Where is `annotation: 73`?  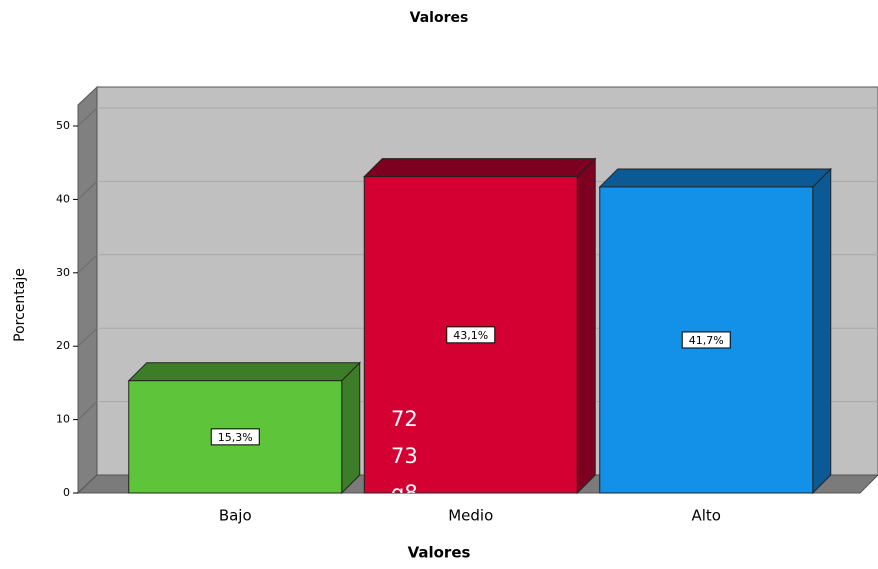
annotation: 73 is located at coordinates (404, 456).